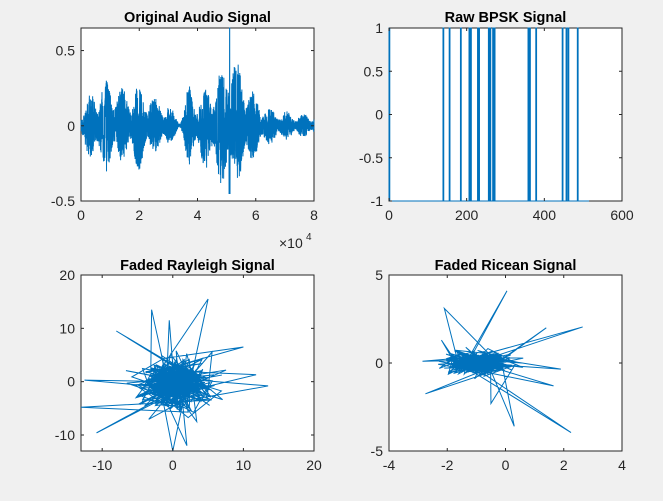 This screenshot has height=501, width=663. Describe the element at coordinates (197, 110) in the screenshot. I see `audio-waveform-line` at that location.